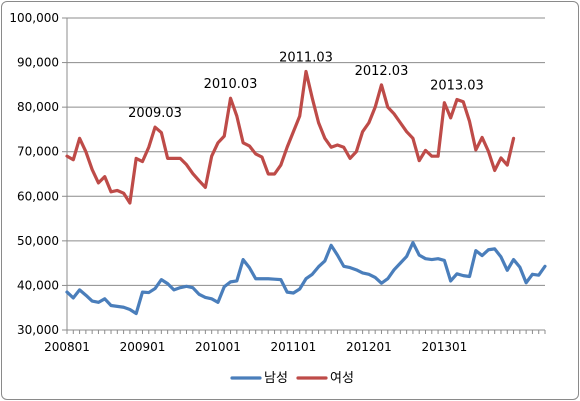  Describe the element at coordinates (38, 196) in the screenshot. I see `y-tick-label: 60,000` at that location.